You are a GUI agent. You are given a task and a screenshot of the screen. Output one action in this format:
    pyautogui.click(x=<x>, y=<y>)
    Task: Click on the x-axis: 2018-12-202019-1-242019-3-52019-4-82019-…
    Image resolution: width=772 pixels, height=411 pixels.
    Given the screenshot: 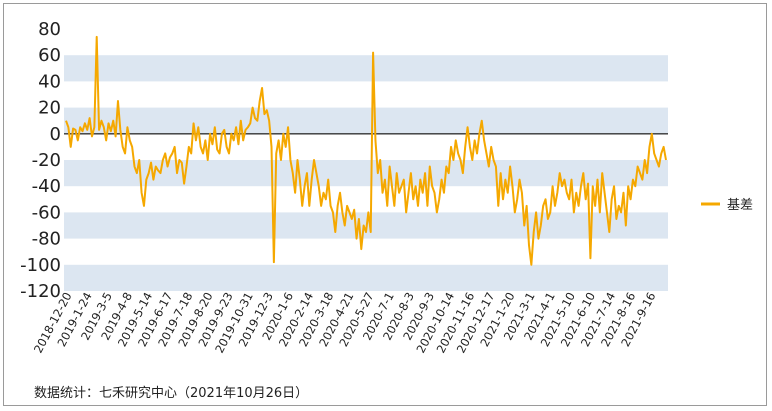 What is the action you would take?
    pyautogui.click(x=345, y=323)
    